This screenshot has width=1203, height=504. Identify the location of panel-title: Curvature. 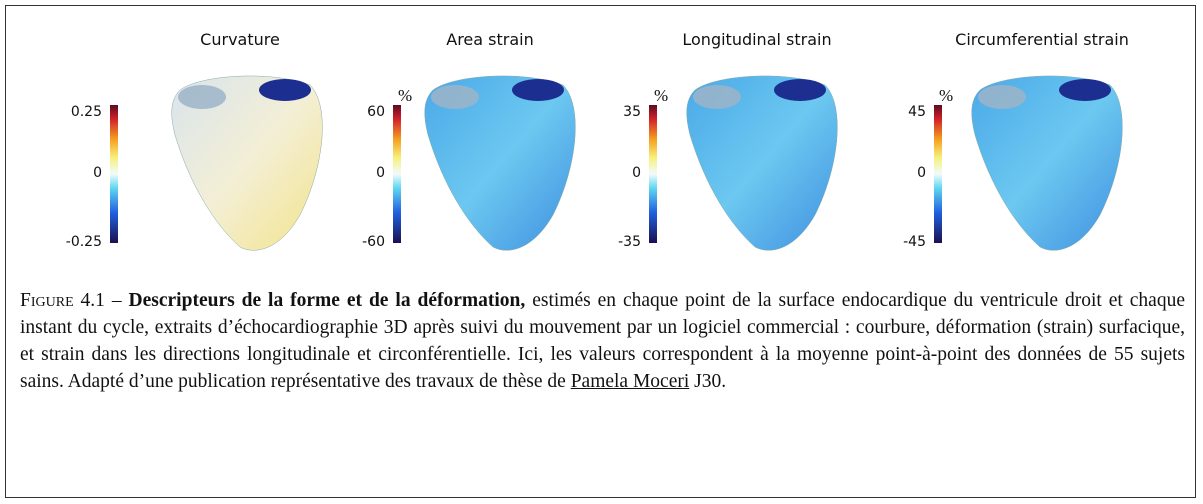
(240, 39).